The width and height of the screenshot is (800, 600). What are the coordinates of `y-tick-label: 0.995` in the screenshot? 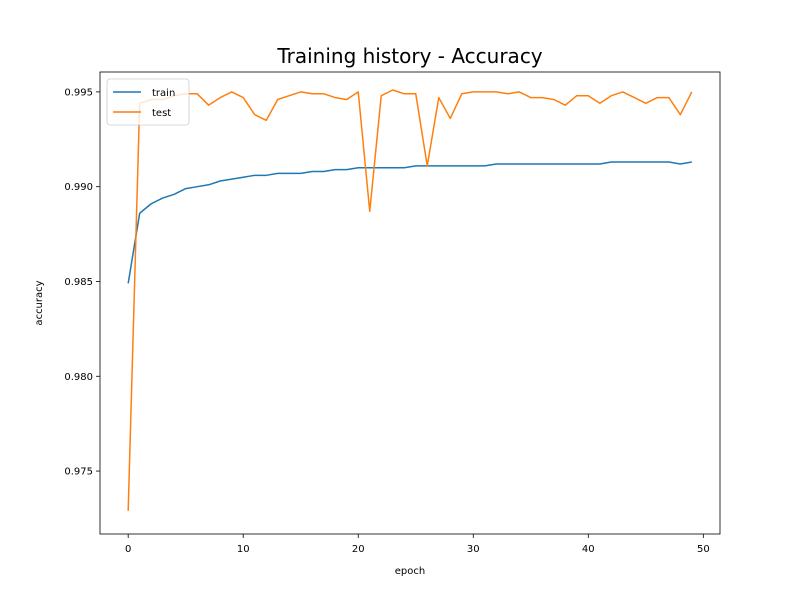 It's located at (78, 92).